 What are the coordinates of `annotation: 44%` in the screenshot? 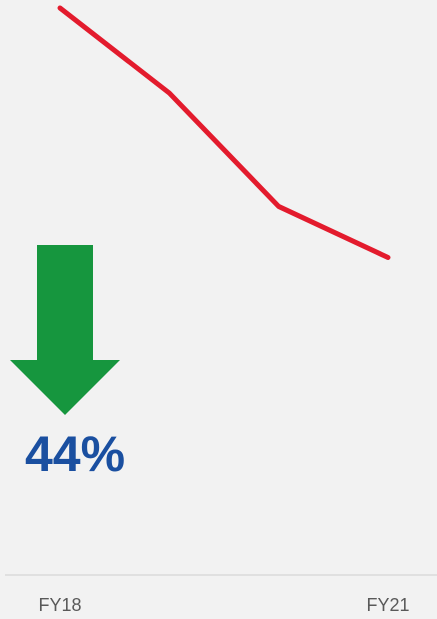 It's located at (75, 454).